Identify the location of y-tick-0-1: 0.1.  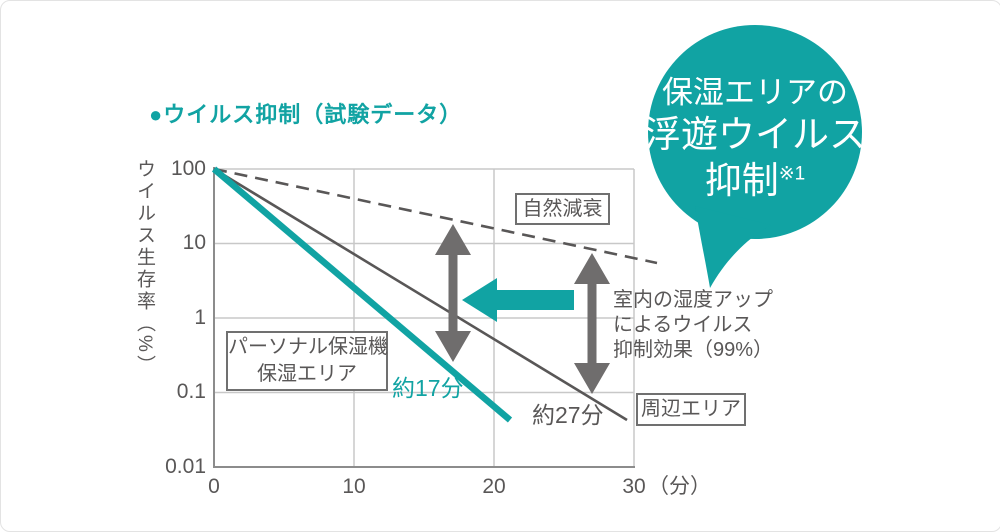
(191, 391).